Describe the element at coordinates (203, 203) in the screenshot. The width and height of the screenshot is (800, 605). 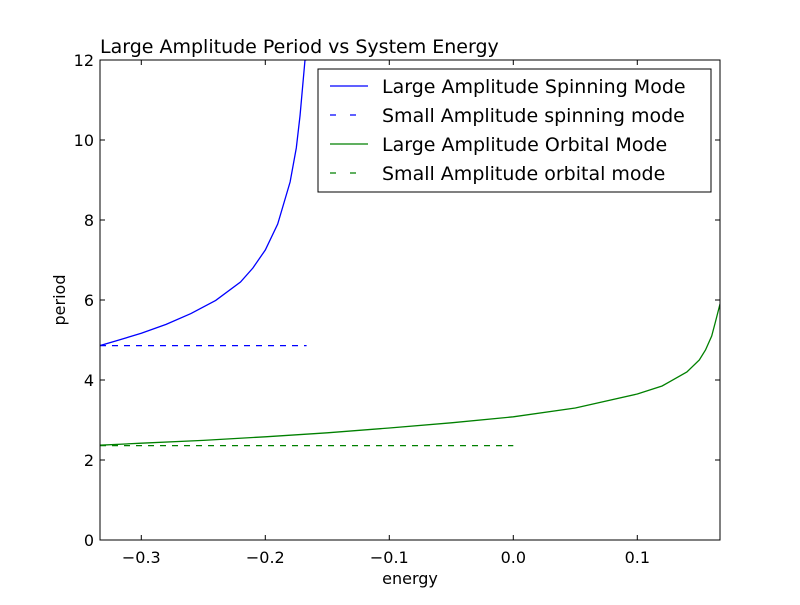
I see `series-line-large-amplitude-spinning-mode` at that location.